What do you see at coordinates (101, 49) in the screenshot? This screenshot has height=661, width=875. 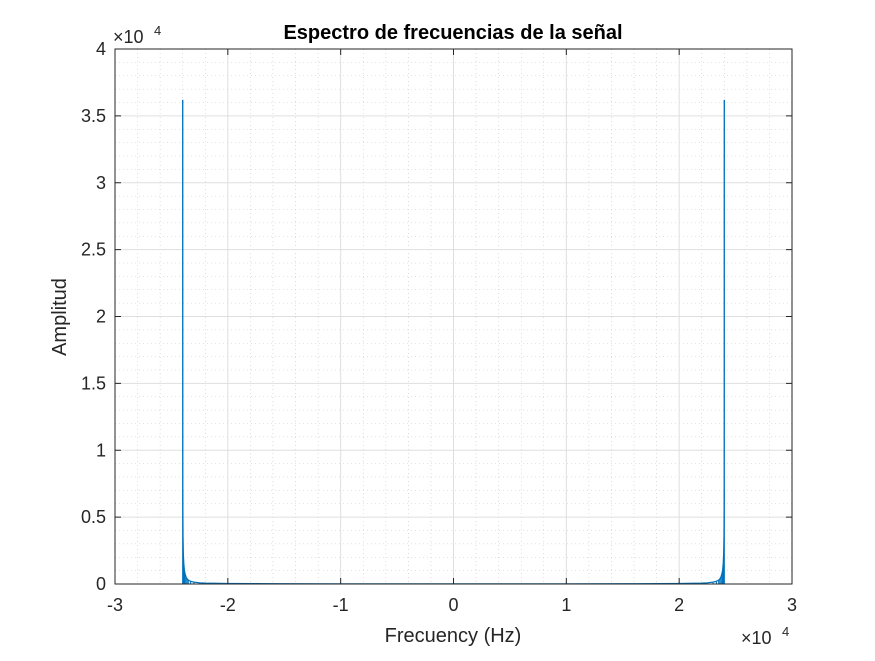 I see `y-tick-label: 4` at bounding box center [101, 49].